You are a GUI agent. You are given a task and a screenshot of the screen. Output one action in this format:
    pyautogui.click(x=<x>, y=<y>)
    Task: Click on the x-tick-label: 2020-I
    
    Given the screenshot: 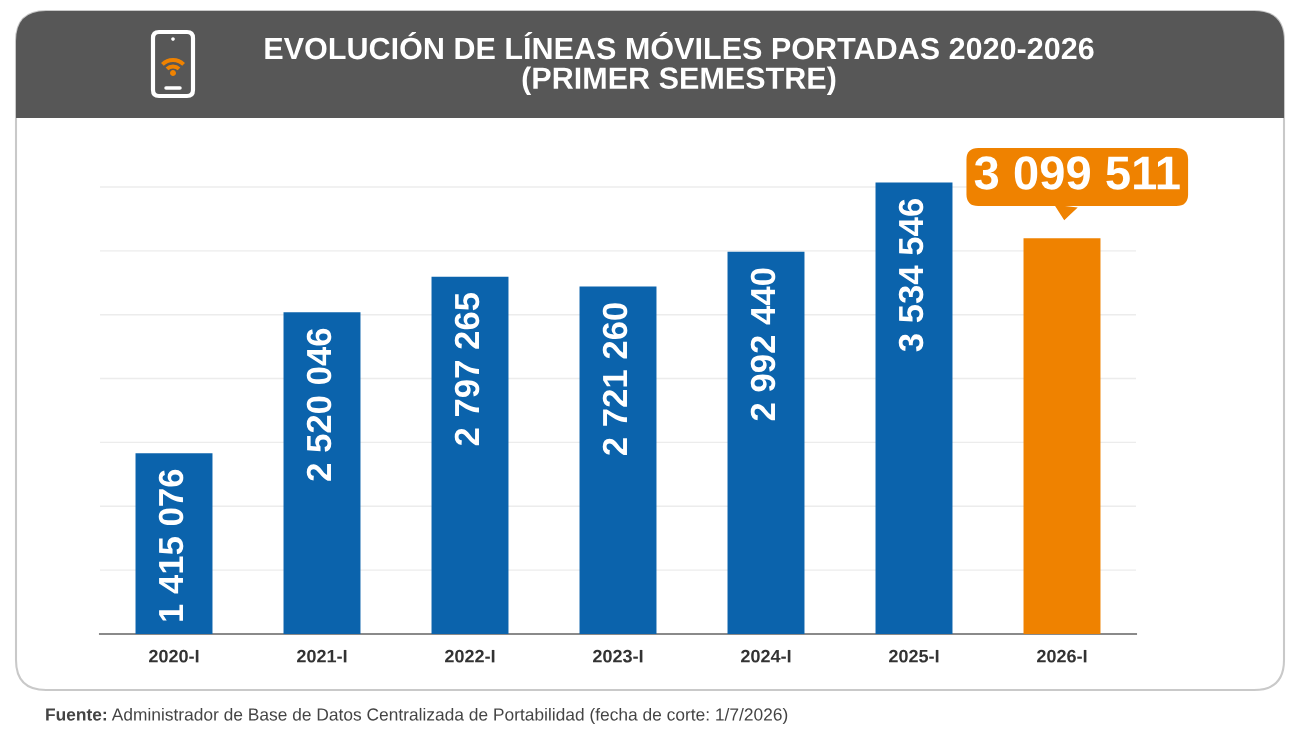 What is the action you would take?
    pyautogui.click(x=174, y=656)
    